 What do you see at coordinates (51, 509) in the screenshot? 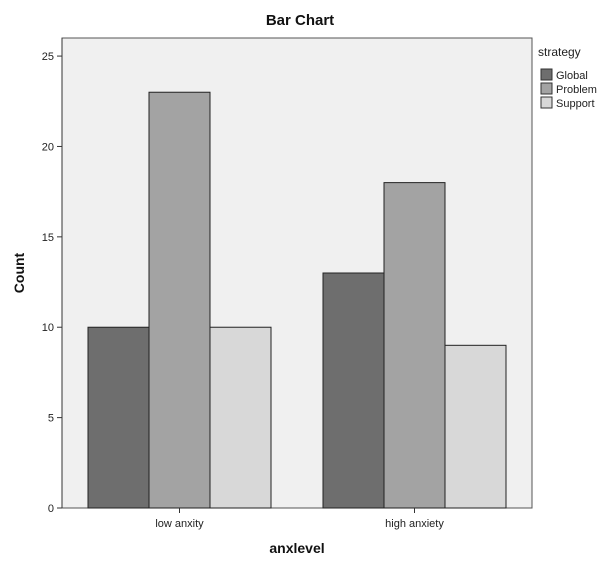
I see `y-tick-label: 0` at bounding box center [51, 509].